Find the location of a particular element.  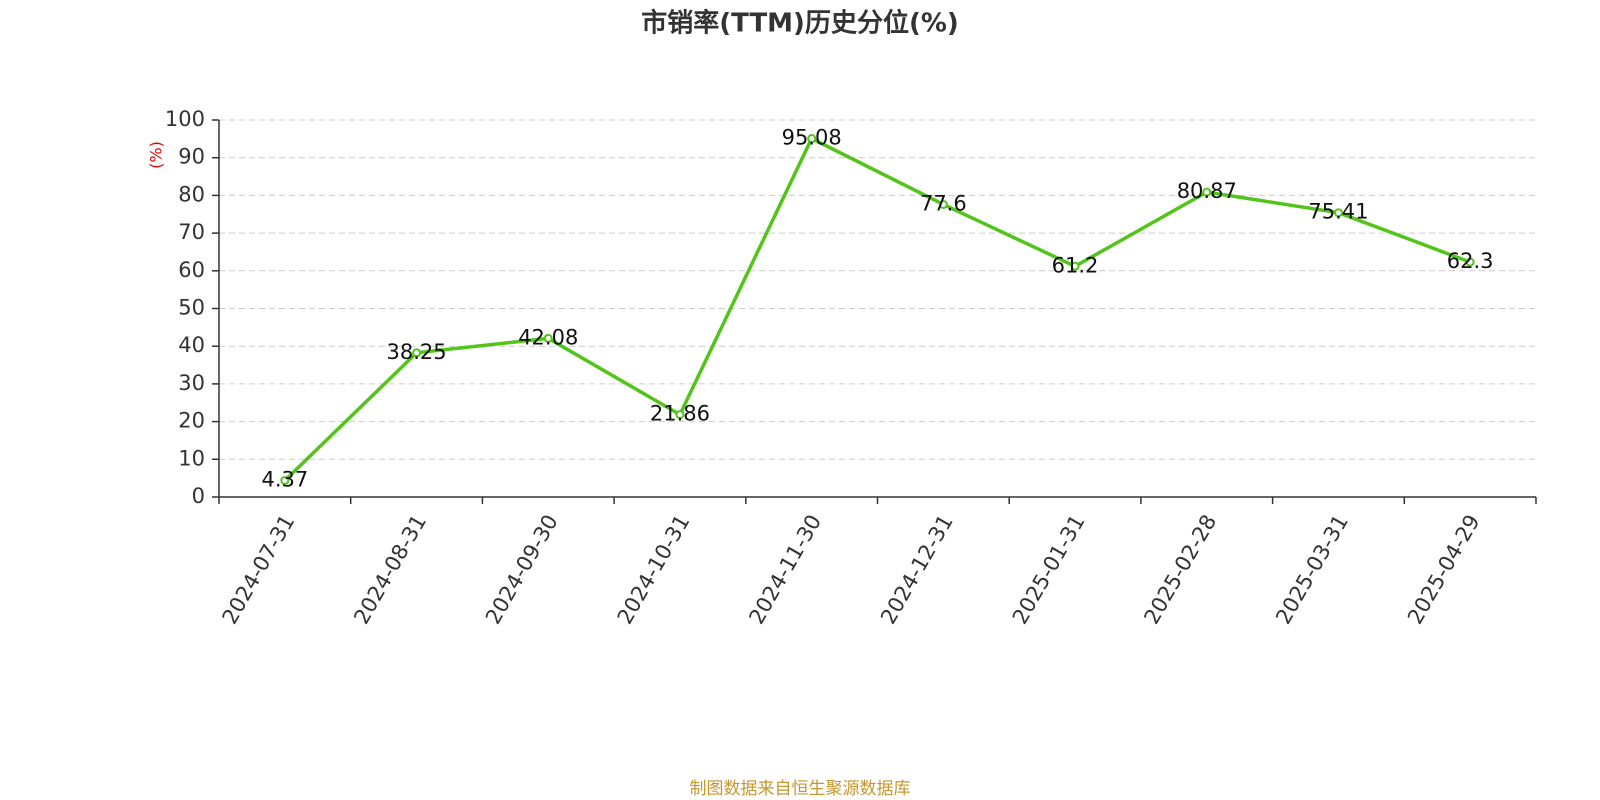

y-tick-label: 20 is located at coordinates (191, 421).